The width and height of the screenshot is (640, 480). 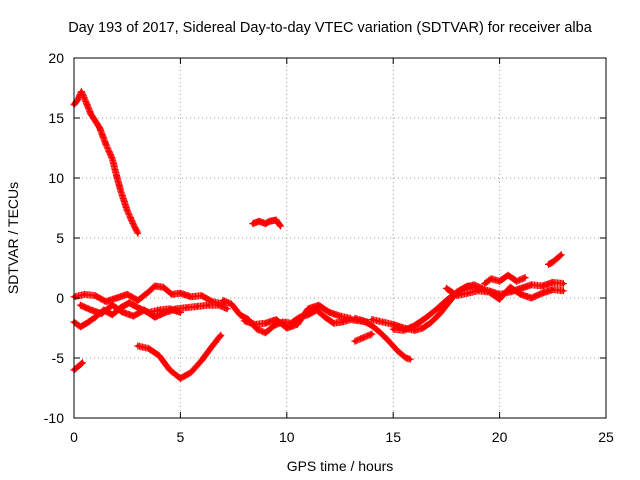 I want to click on series-arc-central-cluster, so click(x=295, y=316).